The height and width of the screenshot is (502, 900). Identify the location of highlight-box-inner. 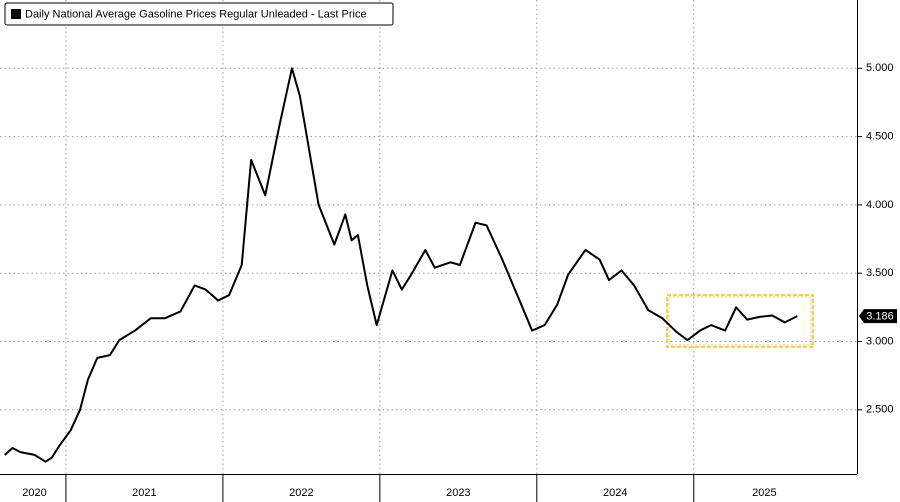
(740, 321).